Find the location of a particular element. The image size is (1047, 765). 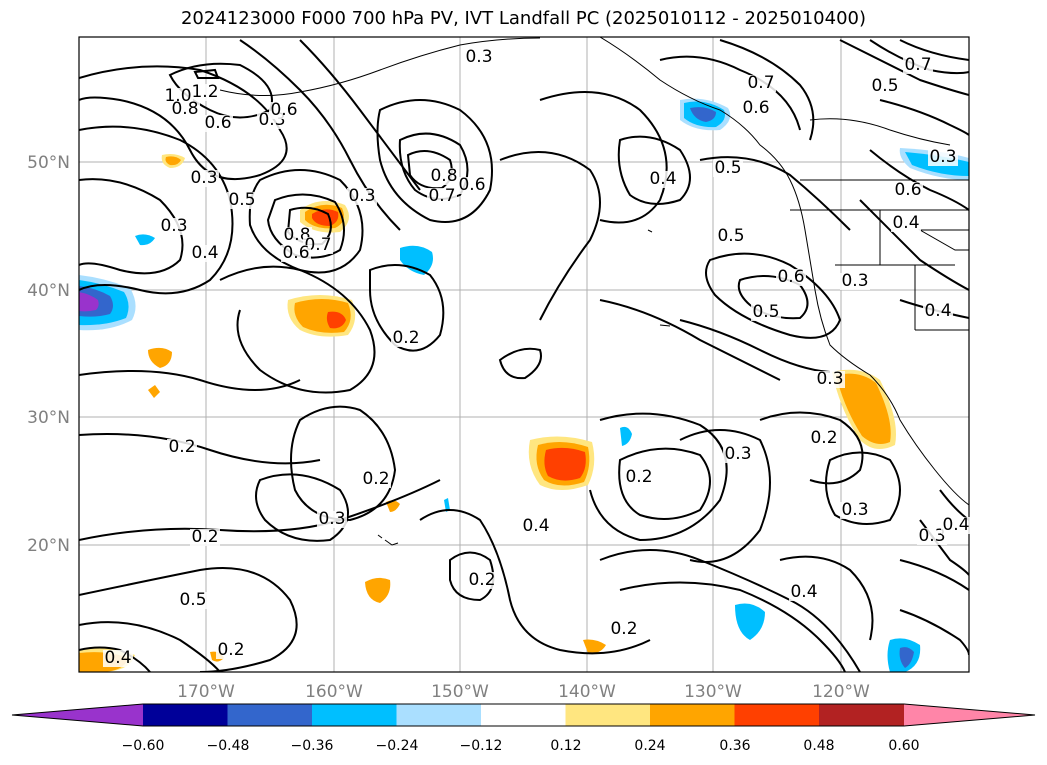

cb-tick-label: 0.36 is located at coordinates (734, 746).